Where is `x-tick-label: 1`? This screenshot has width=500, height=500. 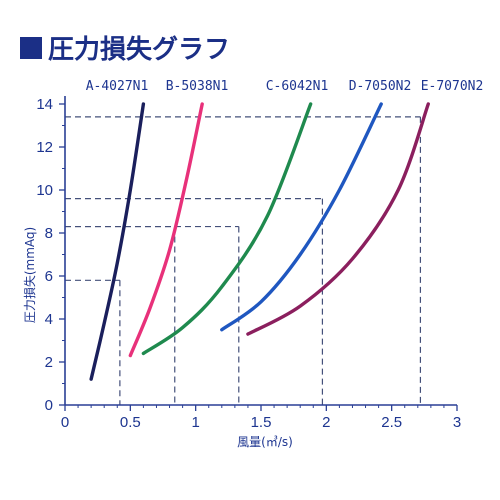
x-tick-label: 1 is located at coordinates (195, 422).